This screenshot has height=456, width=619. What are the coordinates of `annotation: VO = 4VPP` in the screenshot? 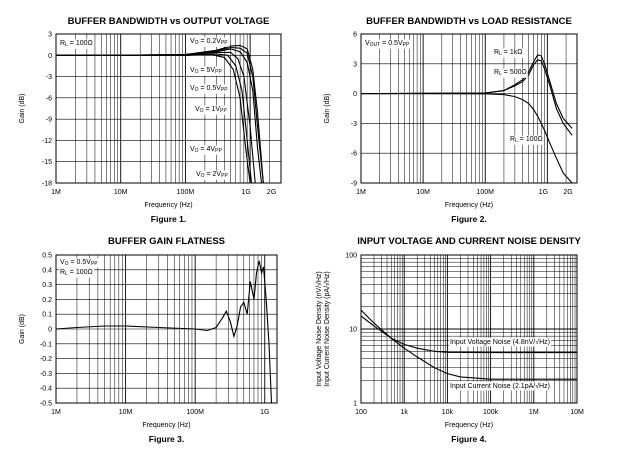 It's located at (206, 150).